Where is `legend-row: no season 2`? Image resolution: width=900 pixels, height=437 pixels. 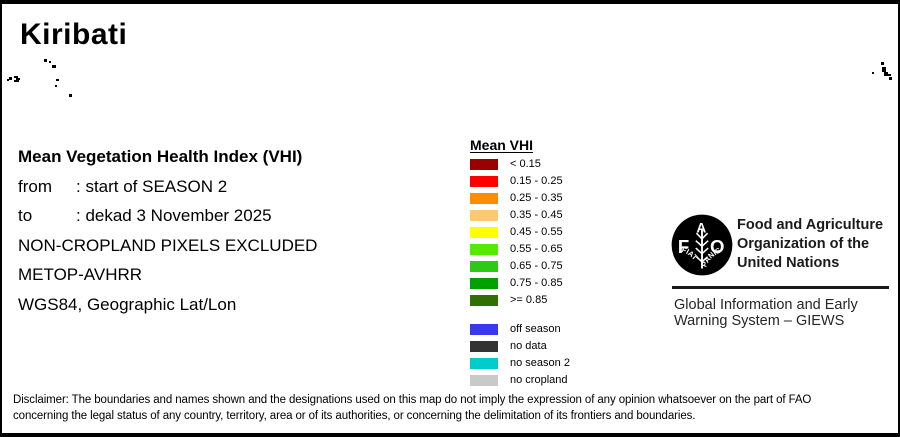
legend-row: no season 2 is located at coordinates (520, 363).